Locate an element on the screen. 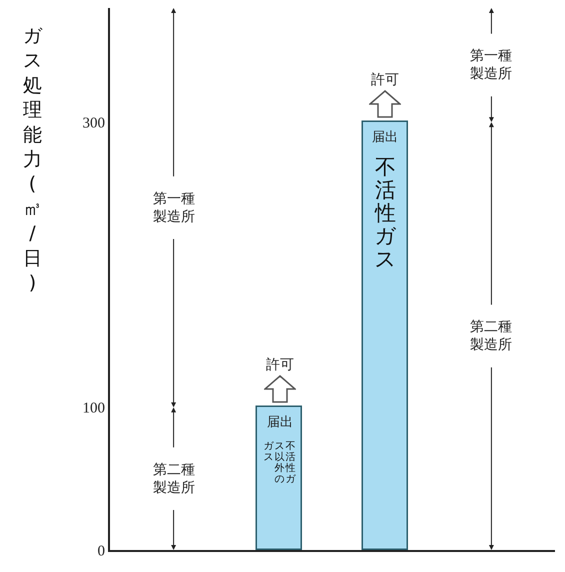 The image size is (565, 572). y-tick-label: 0 is located at coordinates (101, 551).